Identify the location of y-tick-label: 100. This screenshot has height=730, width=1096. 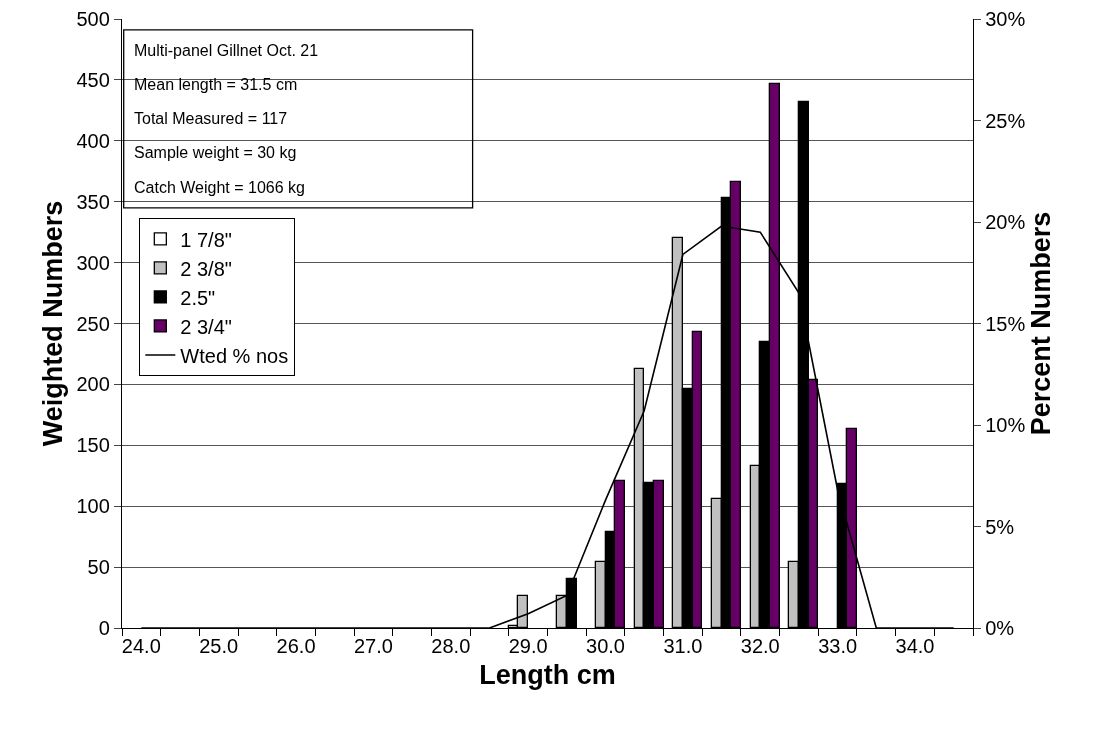
(93, 506).